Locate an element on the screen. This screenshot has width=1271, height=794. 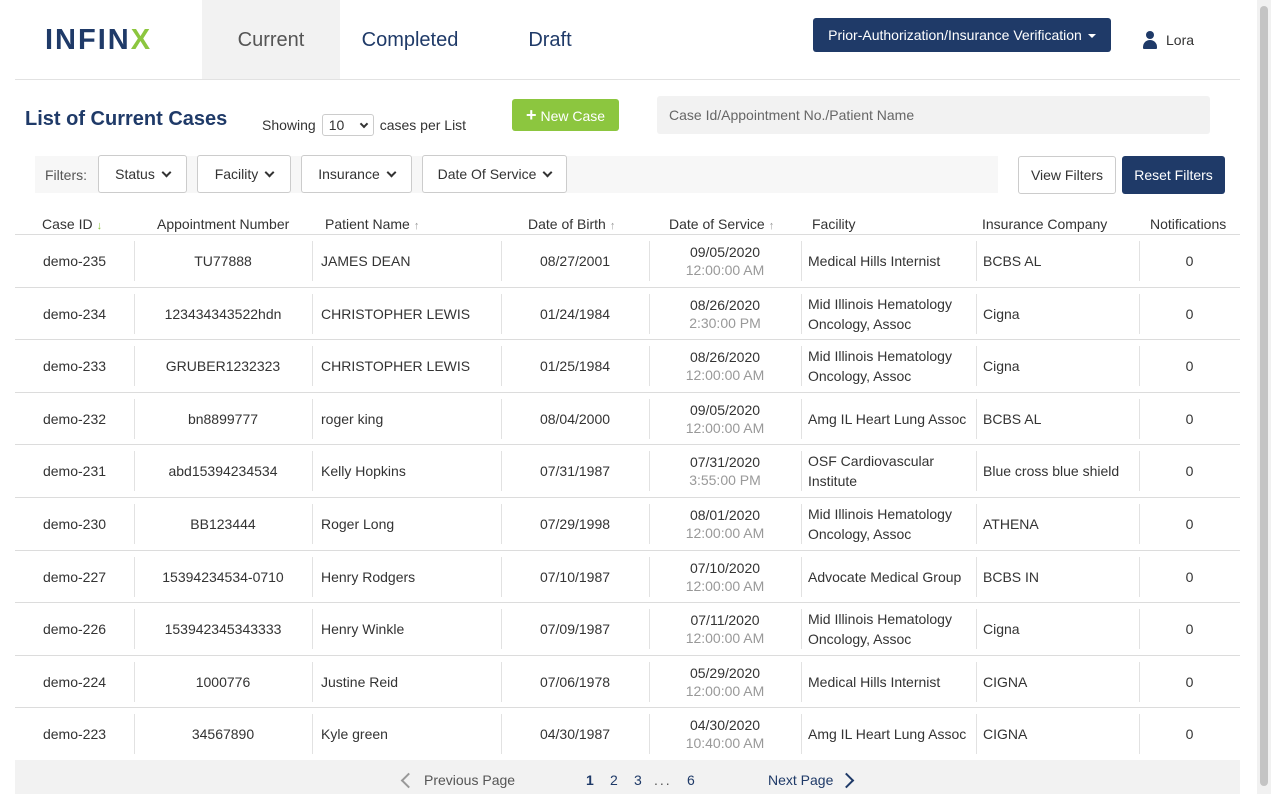
patient-name: Henry Rodgers is located at coordinates (368, 576).